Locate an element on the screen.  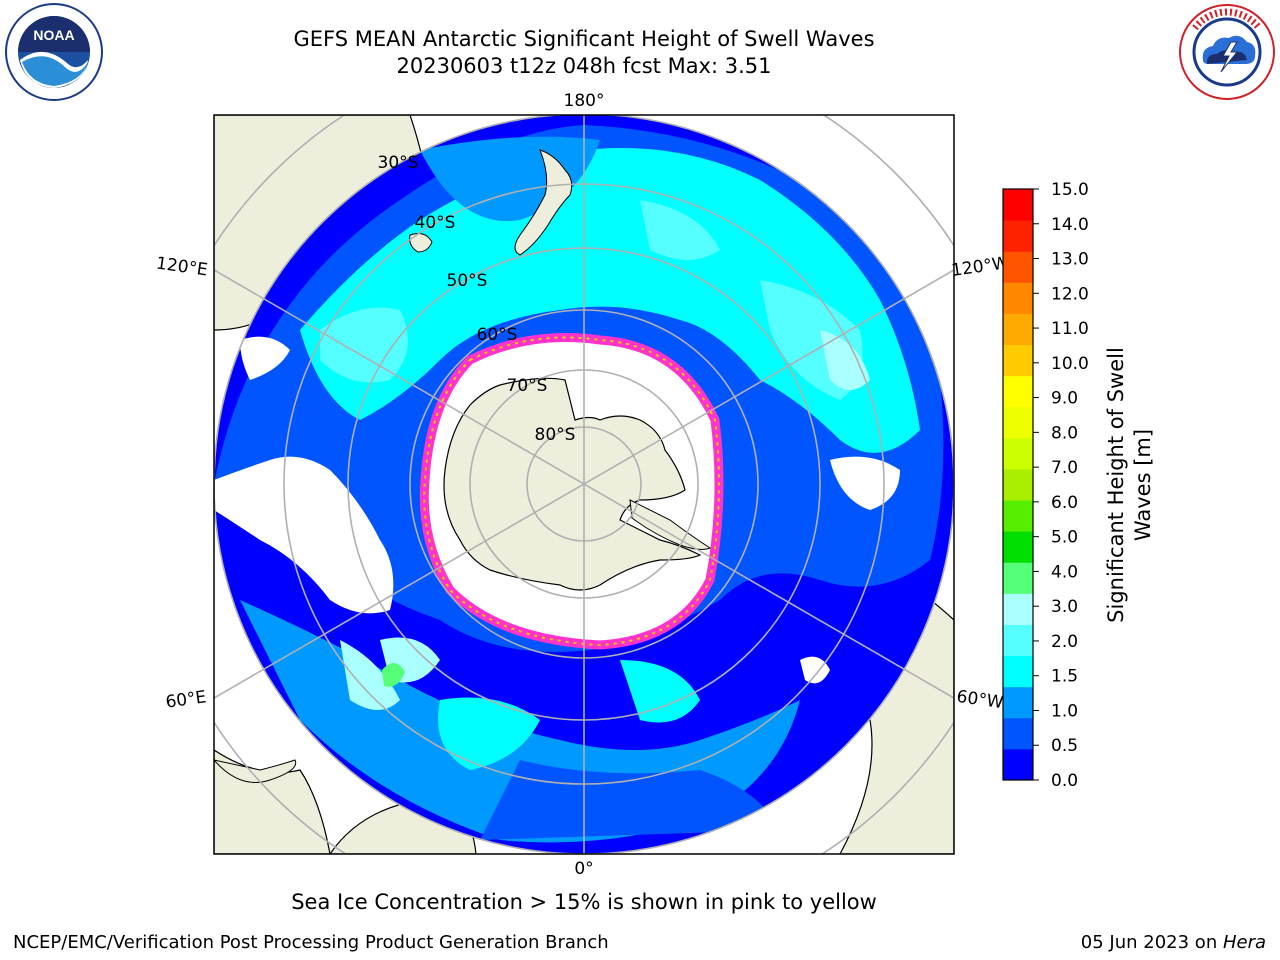
sea-ice-ring-yellow is located at coordinates (571, 491).